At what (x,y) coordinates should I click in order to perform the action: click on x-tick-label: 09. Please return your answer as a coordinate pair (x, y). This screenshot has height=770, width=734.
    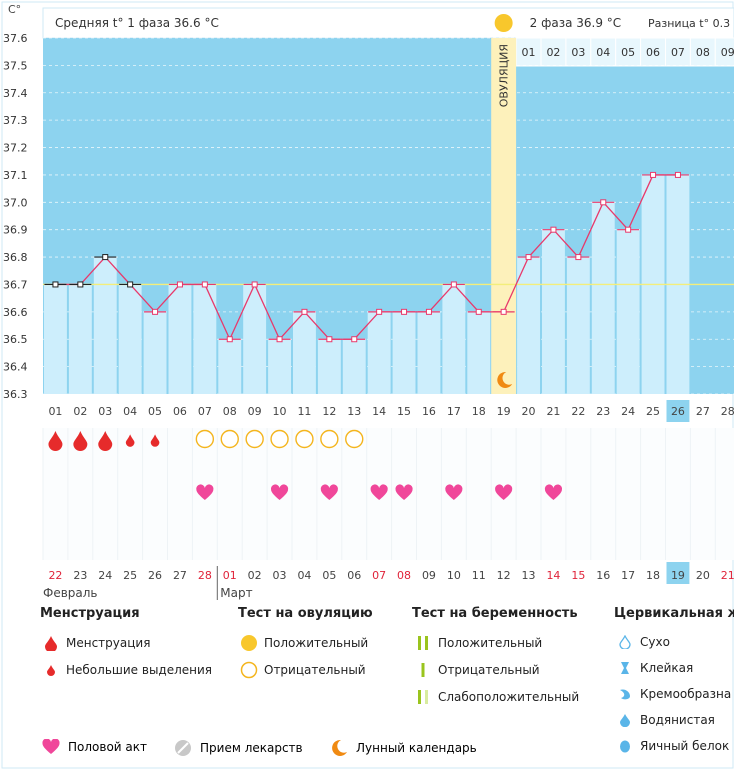
    Looking at the image, I should click on (255, 411).